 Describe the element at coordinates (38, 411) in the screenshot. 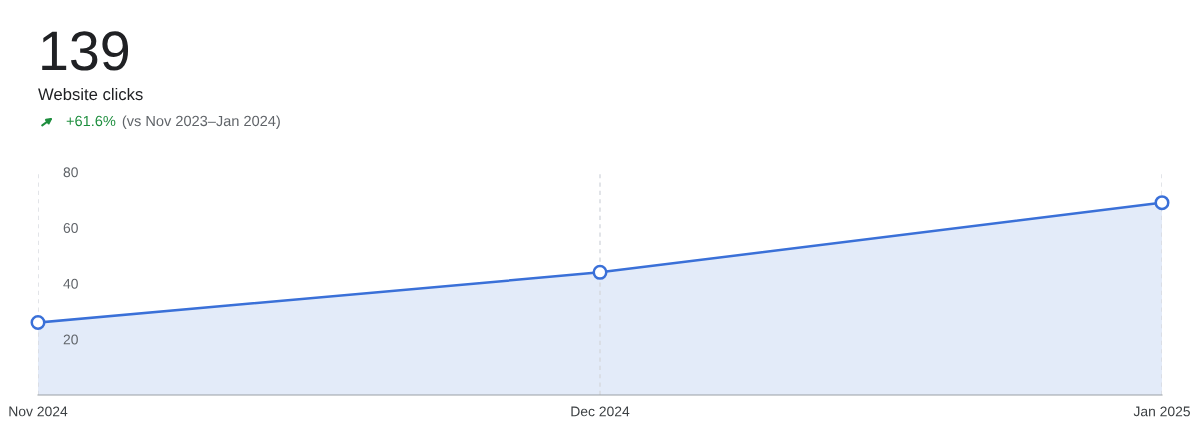

I see `x-tick-label: Nov 2024` at that location.